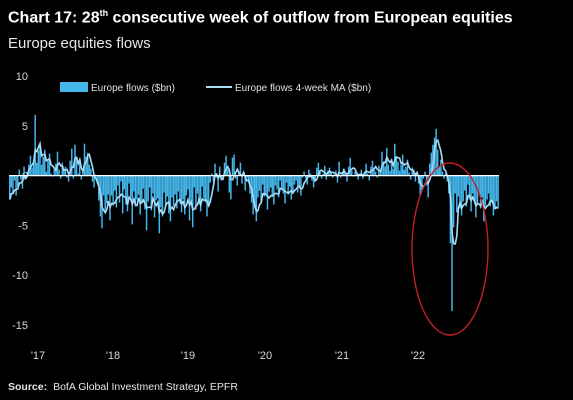 The height and width of the screenshot is (400, 573). Describe the element at coordinates (228, 356) in the screenshot. I see `x-axis-ticks: '17 '18 '19 '20 '21 '22` at that location.